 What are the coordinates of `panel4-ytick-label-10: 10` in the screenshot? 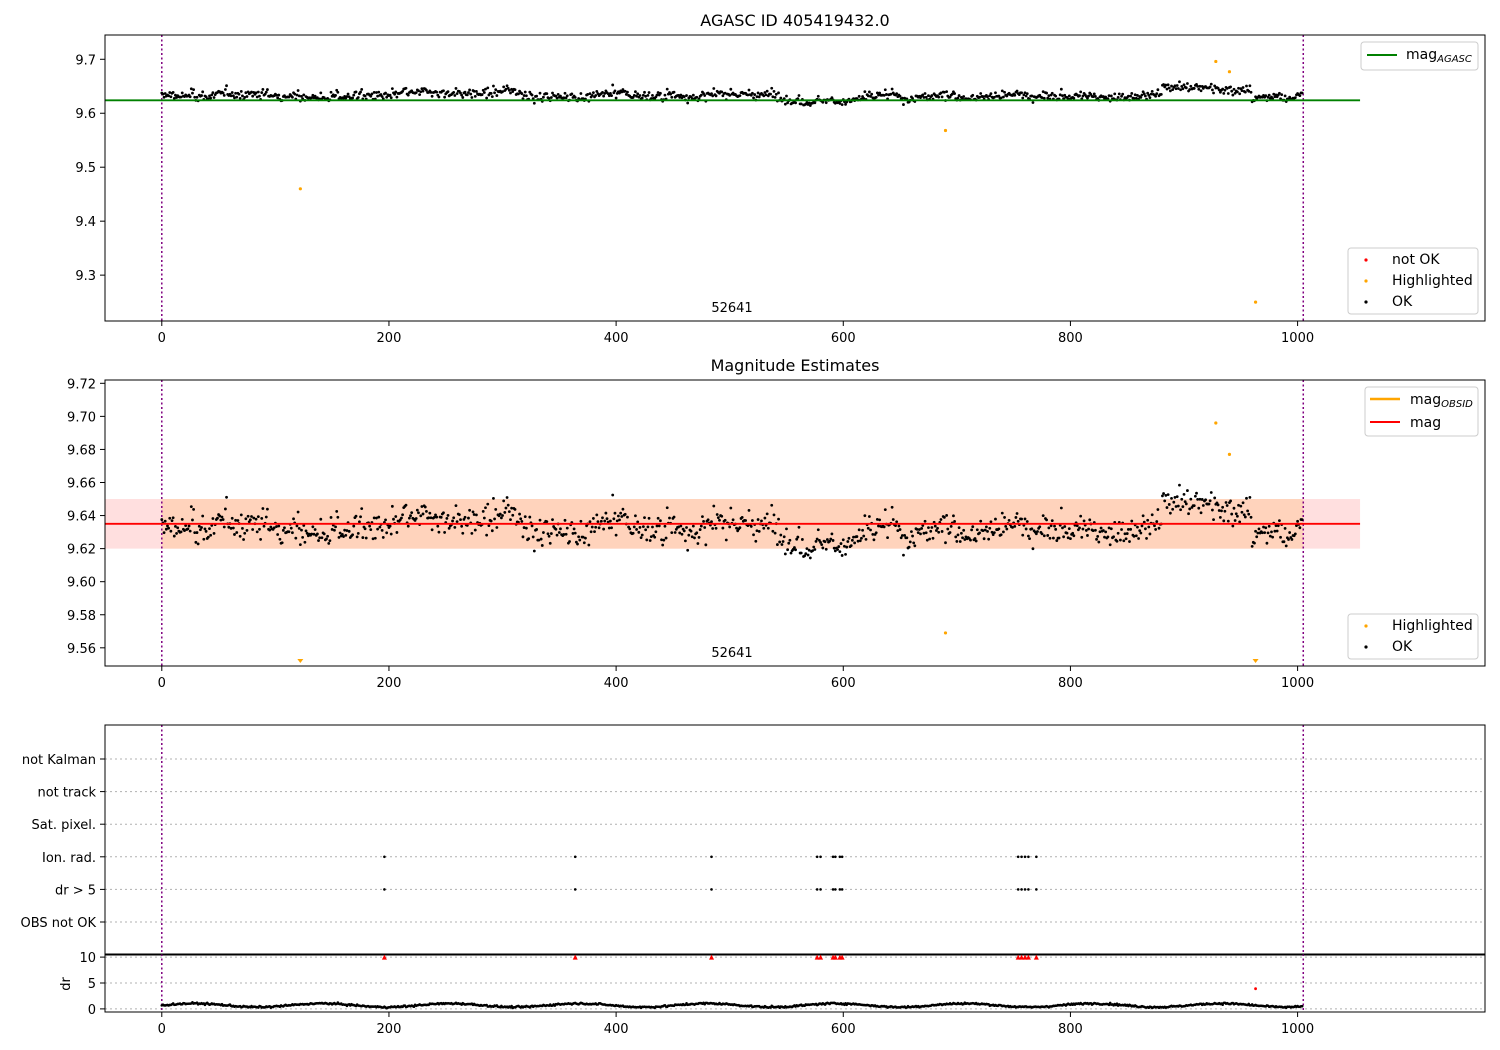 It's located at (87, 958).